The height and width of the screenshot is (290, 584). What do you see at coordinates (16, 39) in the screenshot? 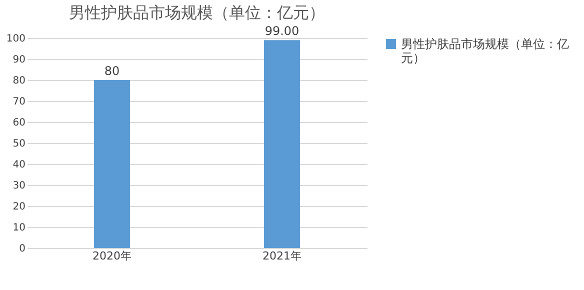
I see `y-tick-label: 100` at bounding box center [16, 39].